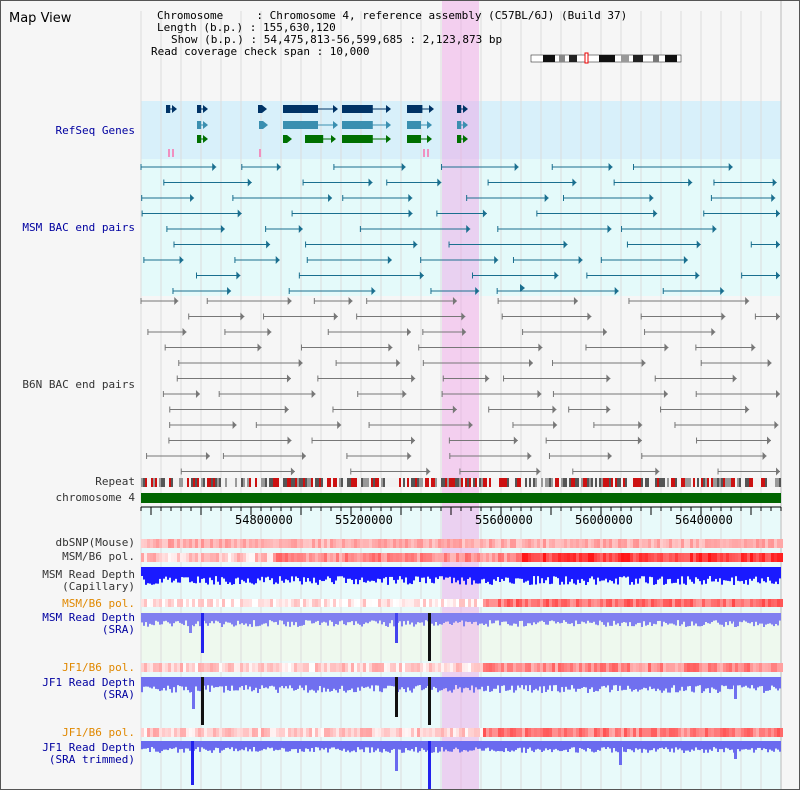 This screenshot has width=800, height=790. I want to click on b6n-bac-label: B6N BAC end pairs, so click(78, 384).